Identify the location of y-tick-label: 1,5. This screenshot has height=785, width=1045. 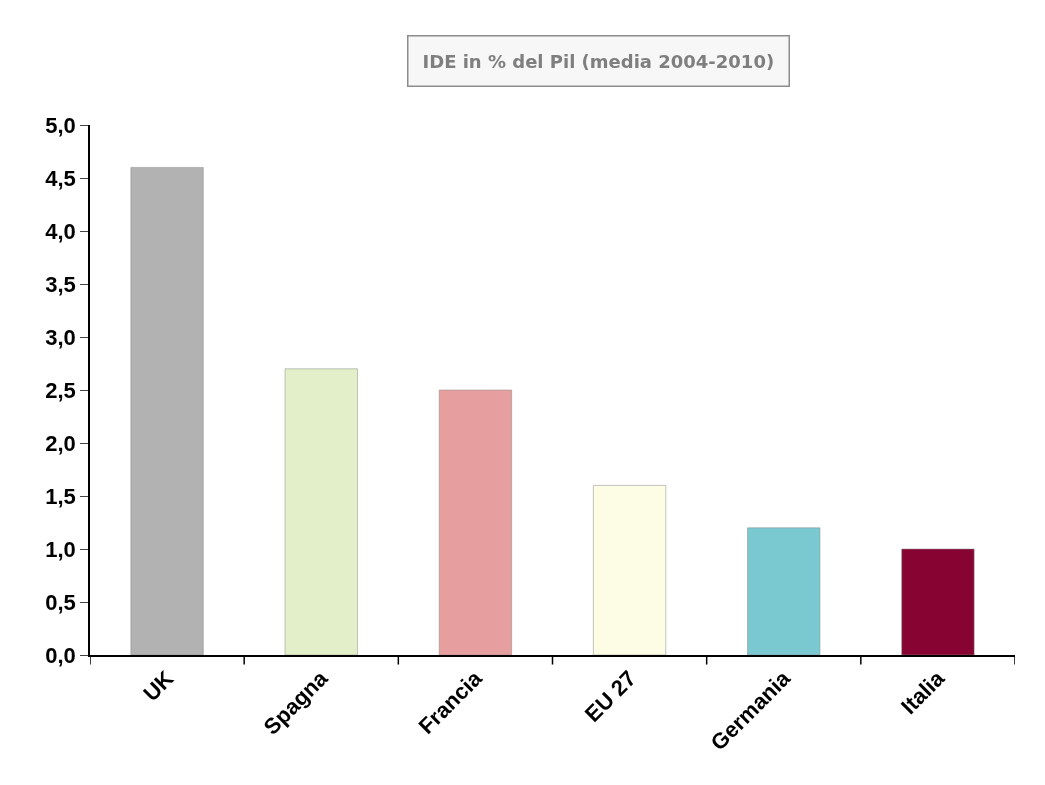
(60, 496).